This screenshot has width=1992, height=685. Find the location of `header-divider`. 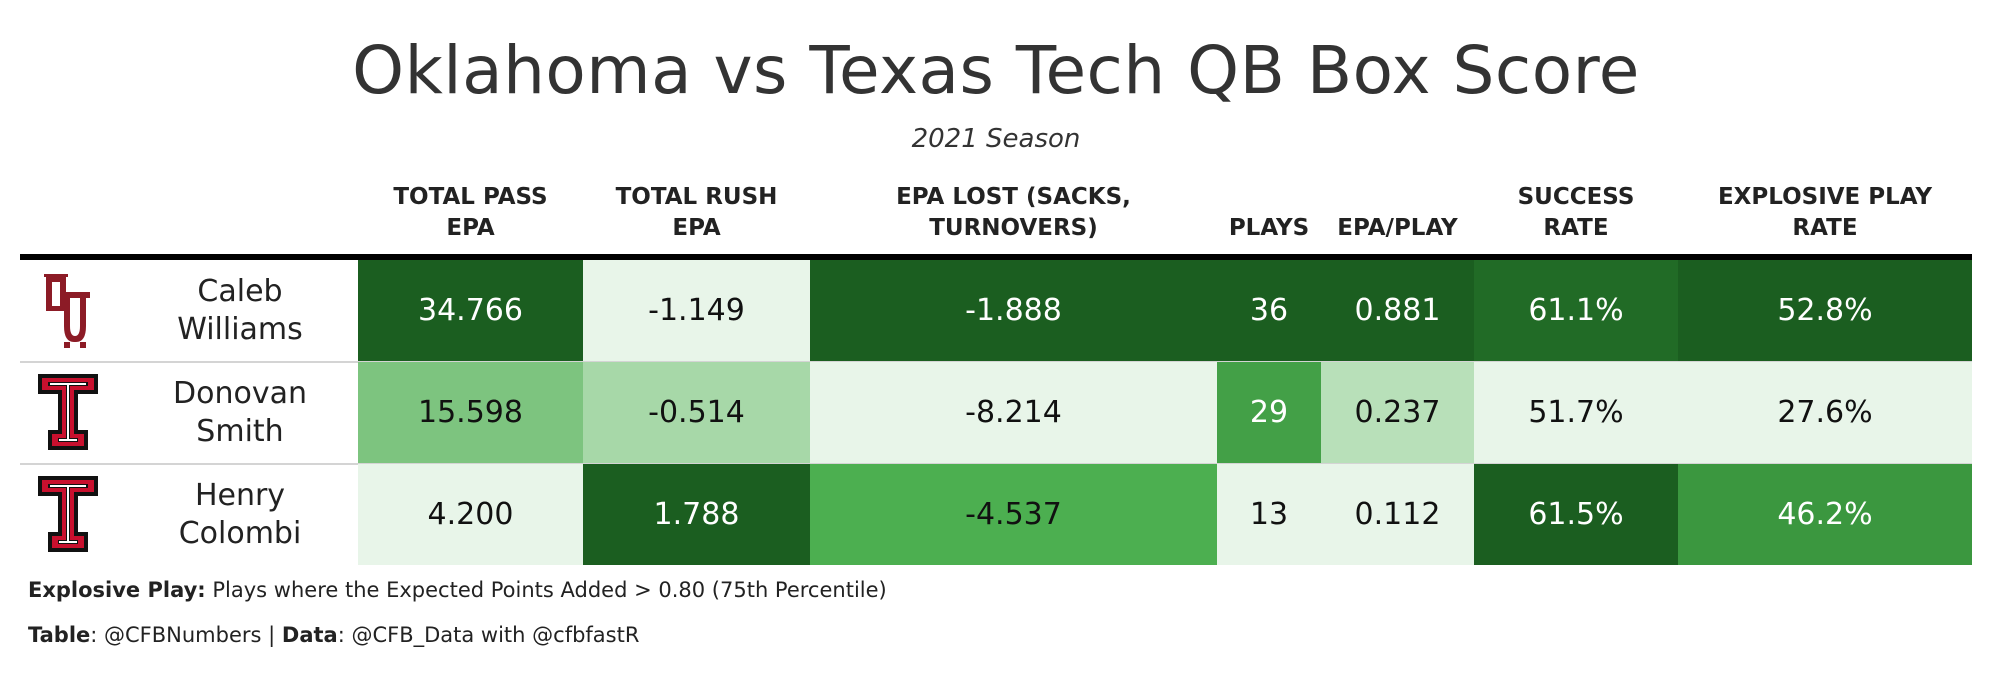

header-divider is located at coordinates (996, 257).